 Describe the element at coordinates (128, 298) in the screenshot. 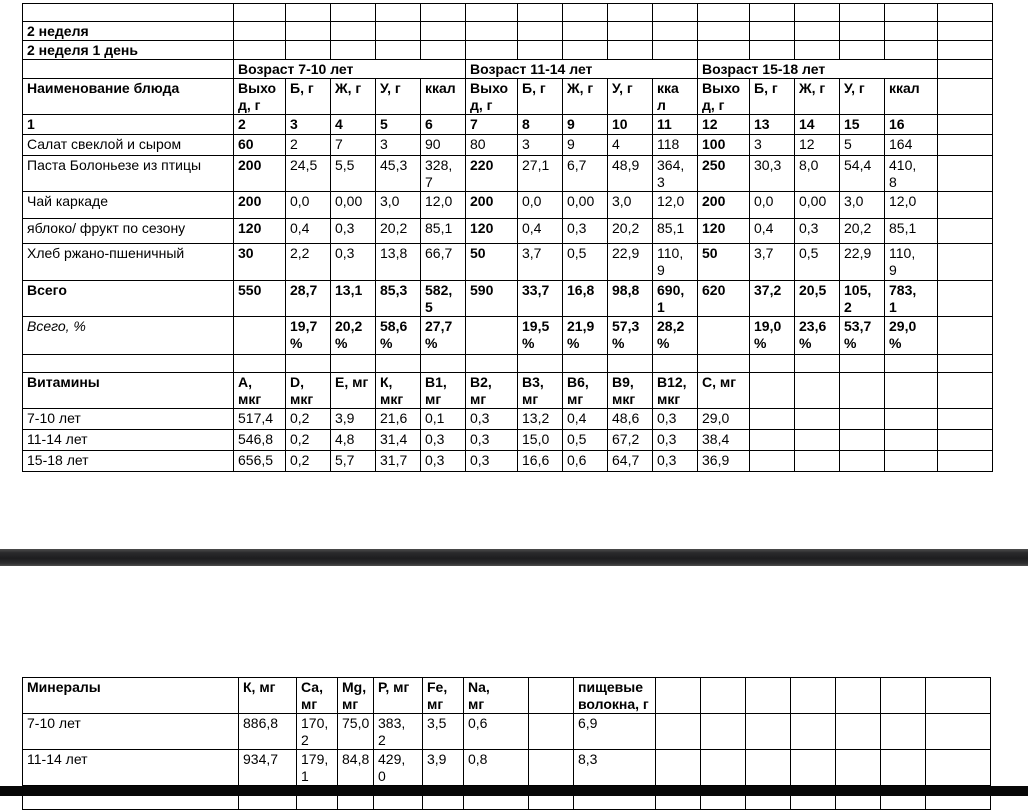

I see `table-cell: Всего` at that location.